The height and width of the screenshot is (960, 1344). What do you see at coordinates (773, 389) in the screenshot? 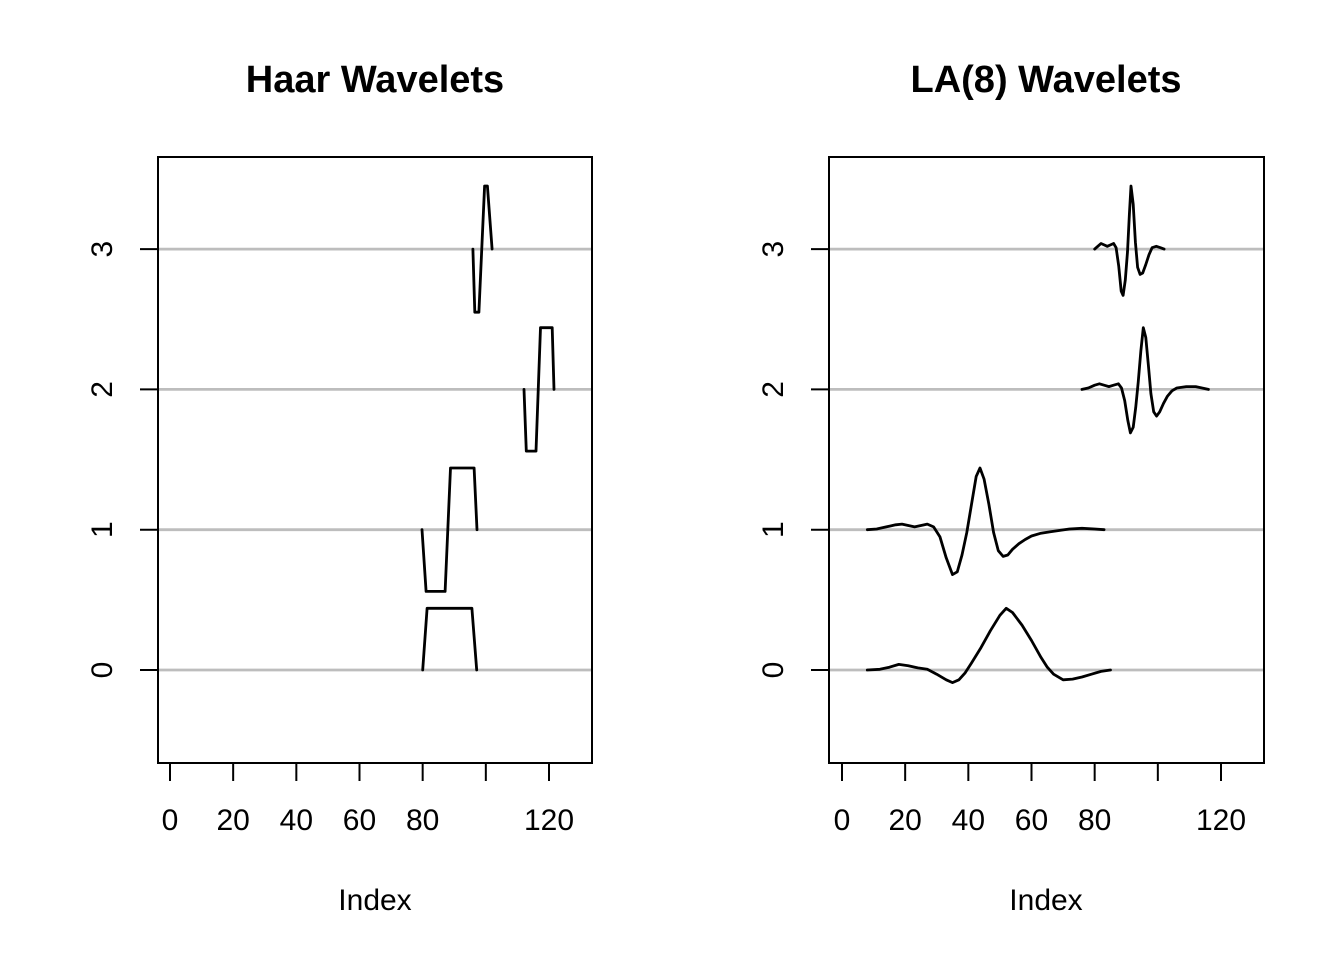
I see `la8-y-tick-label-2: 2` at bounding box center [773, 389].